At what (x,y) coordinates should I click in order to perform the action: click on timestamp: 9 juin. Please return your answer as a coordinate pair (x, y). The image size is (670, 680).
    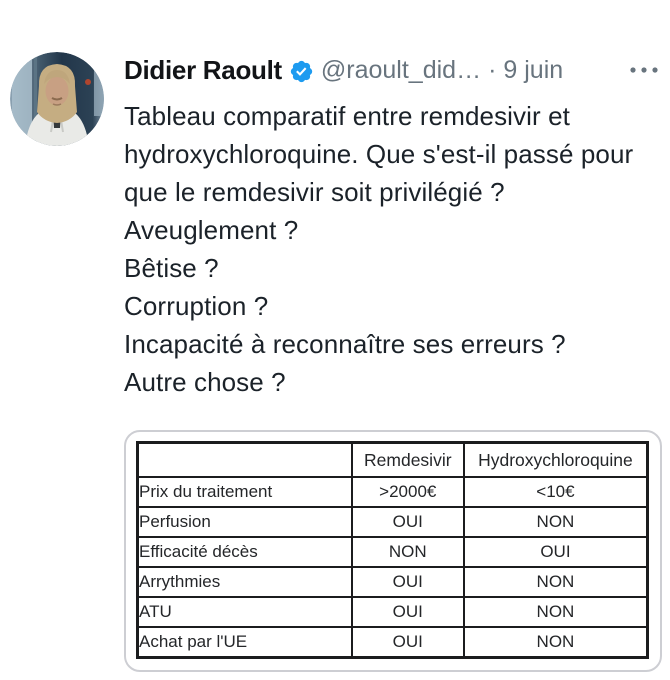
    Looking at the image, I should click on (533, 69).